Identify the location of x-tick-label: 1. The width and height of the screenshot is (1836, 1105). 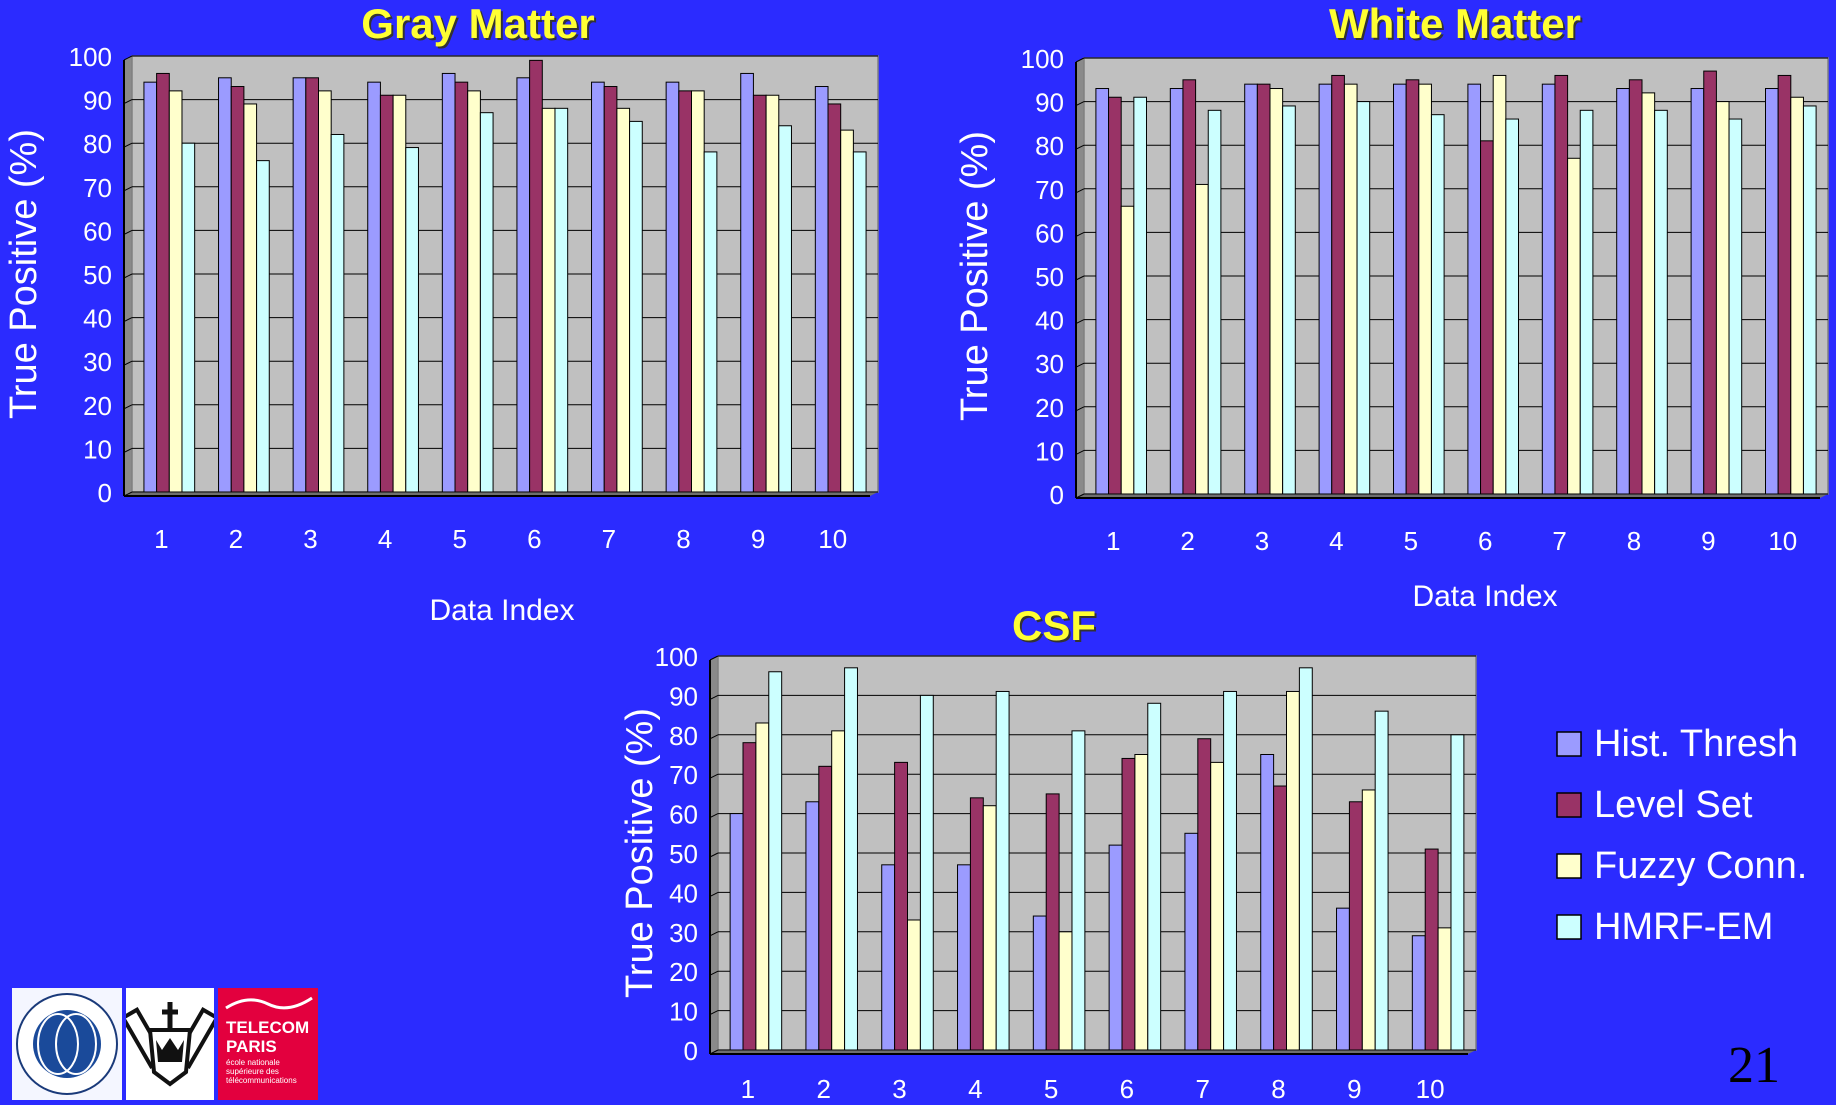
(1113, 541).